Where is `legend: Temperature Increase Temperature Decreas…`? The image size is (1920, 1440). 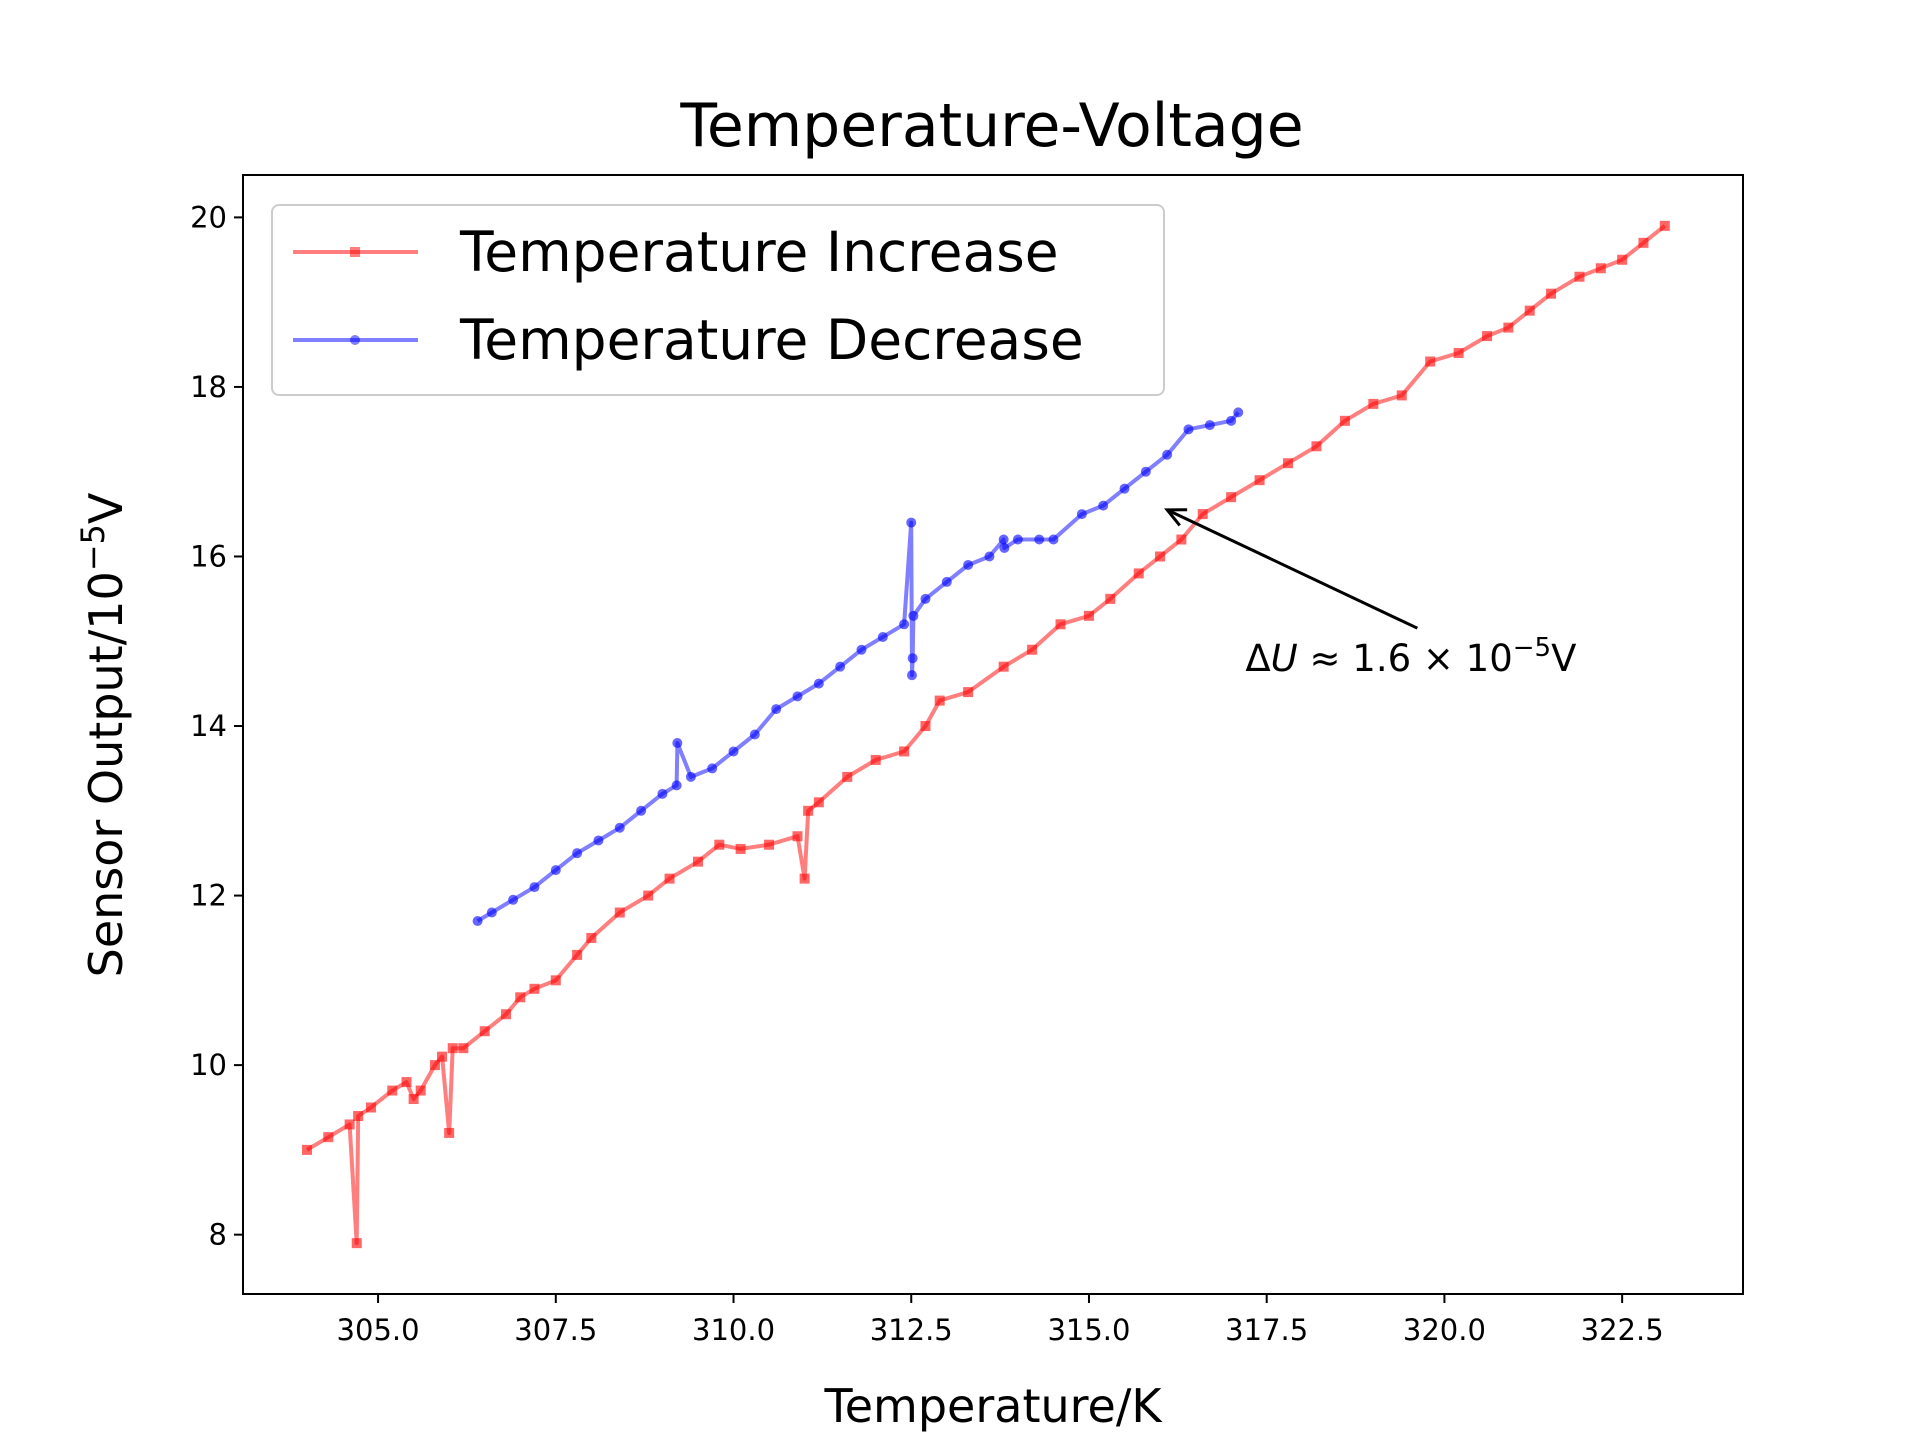 legend: Temperature Increase Temperature Decreas… is located at coordinates (718, 300).